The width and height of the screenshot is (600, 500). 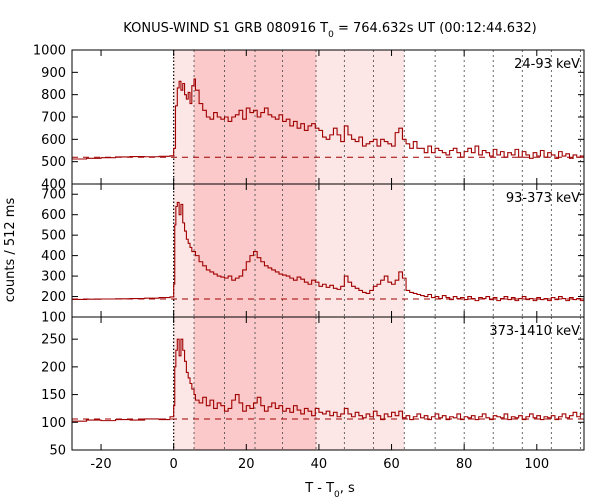 I want to click on energy-band-label: 93-373 keV, so click(x=543, y=198).